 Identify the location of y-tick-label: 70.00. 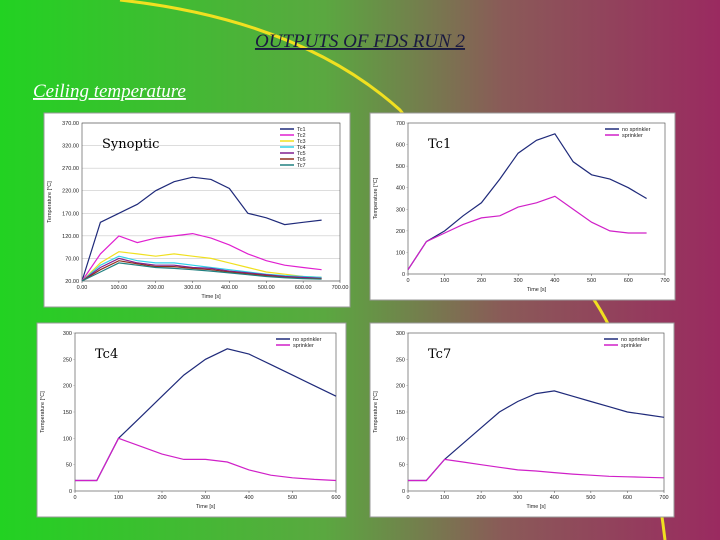
(72, 259).